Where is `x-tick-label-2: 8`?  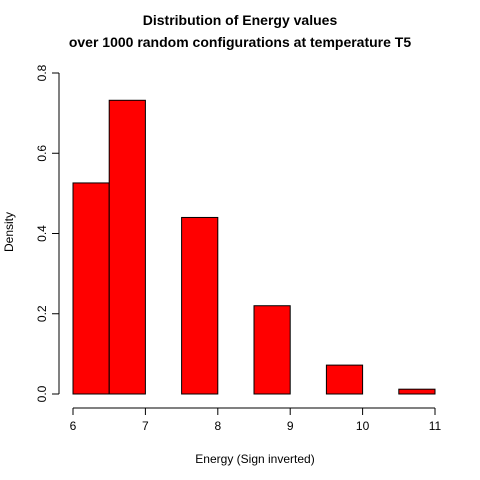
x-tick-label-2: 8 is located at coordinates (217, 426).